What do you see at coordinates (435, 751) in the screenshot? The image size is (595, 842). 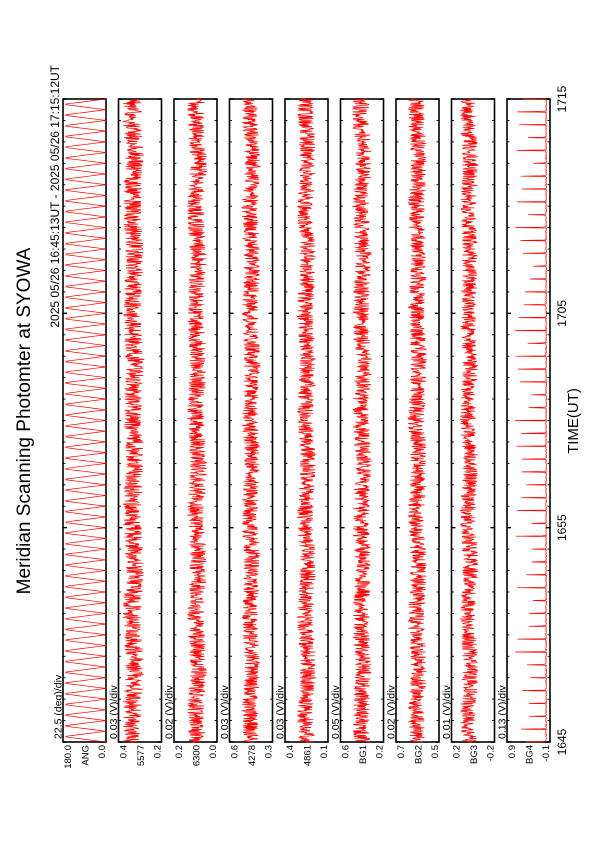 I see `y-tick-label: 0.5` at bounding box center [435, 751].